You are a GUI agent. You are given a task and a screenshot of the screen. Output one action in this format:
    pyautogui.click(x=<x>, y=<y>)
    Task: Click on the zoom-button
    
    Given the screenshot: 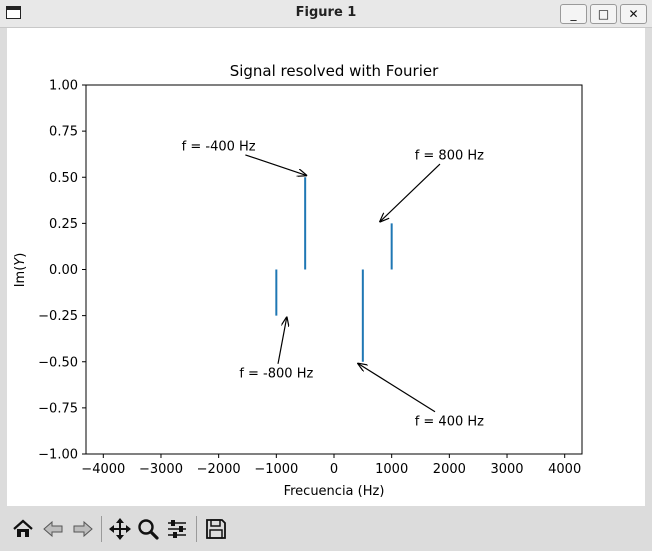 What is the action you would take?
    pyautogui.click(x=148, y=529)
    